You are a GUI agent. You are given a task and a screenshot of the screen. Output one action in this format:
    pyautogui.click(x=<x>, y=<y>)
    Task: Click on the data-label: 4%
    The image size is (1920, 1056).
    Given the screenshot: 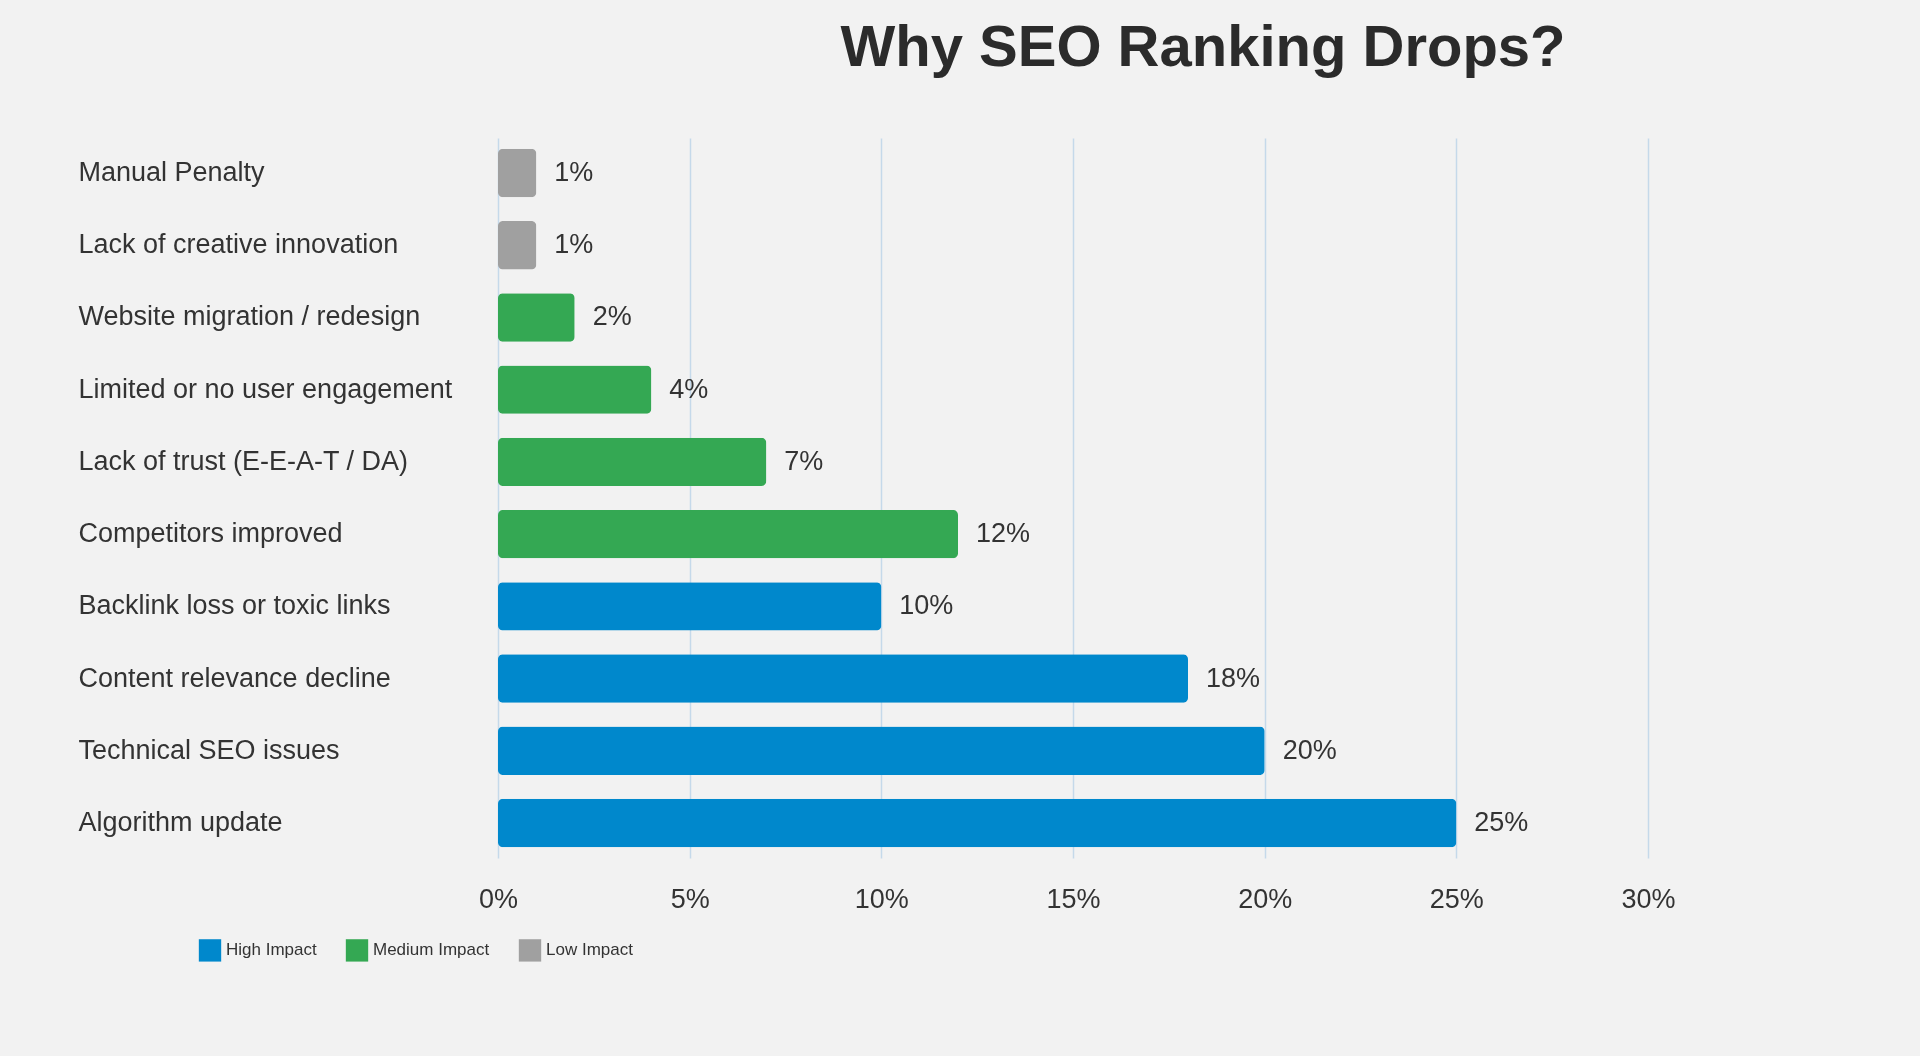 What is the action you would take?
    pyautogui.click(x=689, y=388)
    